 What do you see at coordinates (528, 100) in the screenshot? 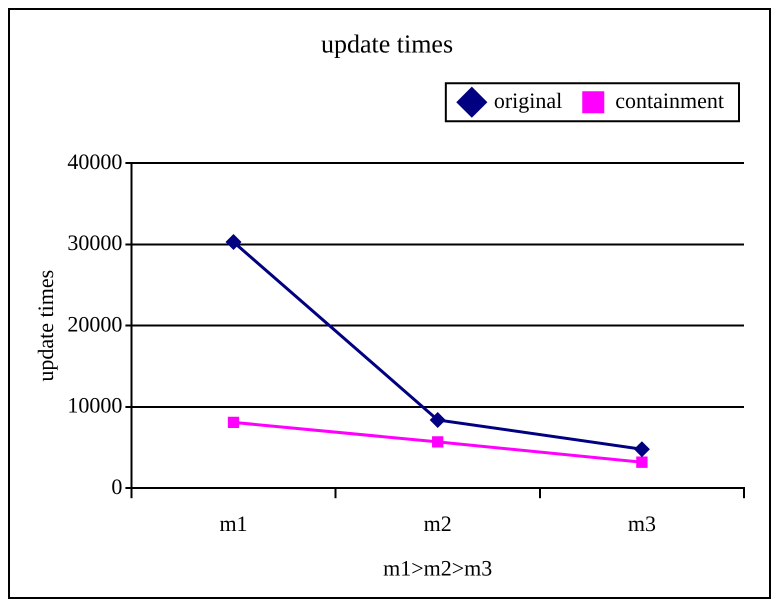
I see `legend-label: original` at bounding box center [528, 100].